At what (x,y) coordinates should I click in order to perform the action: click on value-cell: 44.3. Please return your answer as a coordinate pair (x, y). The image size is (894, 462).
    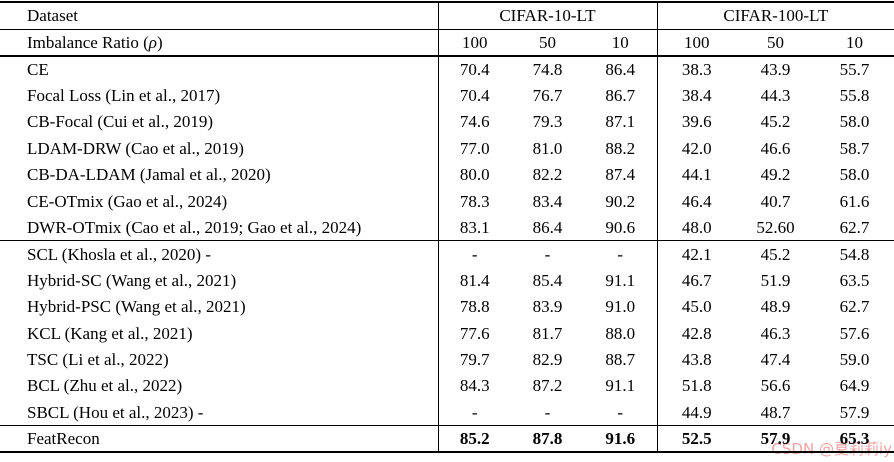
    Looking at the image, I should click on (775, 96).